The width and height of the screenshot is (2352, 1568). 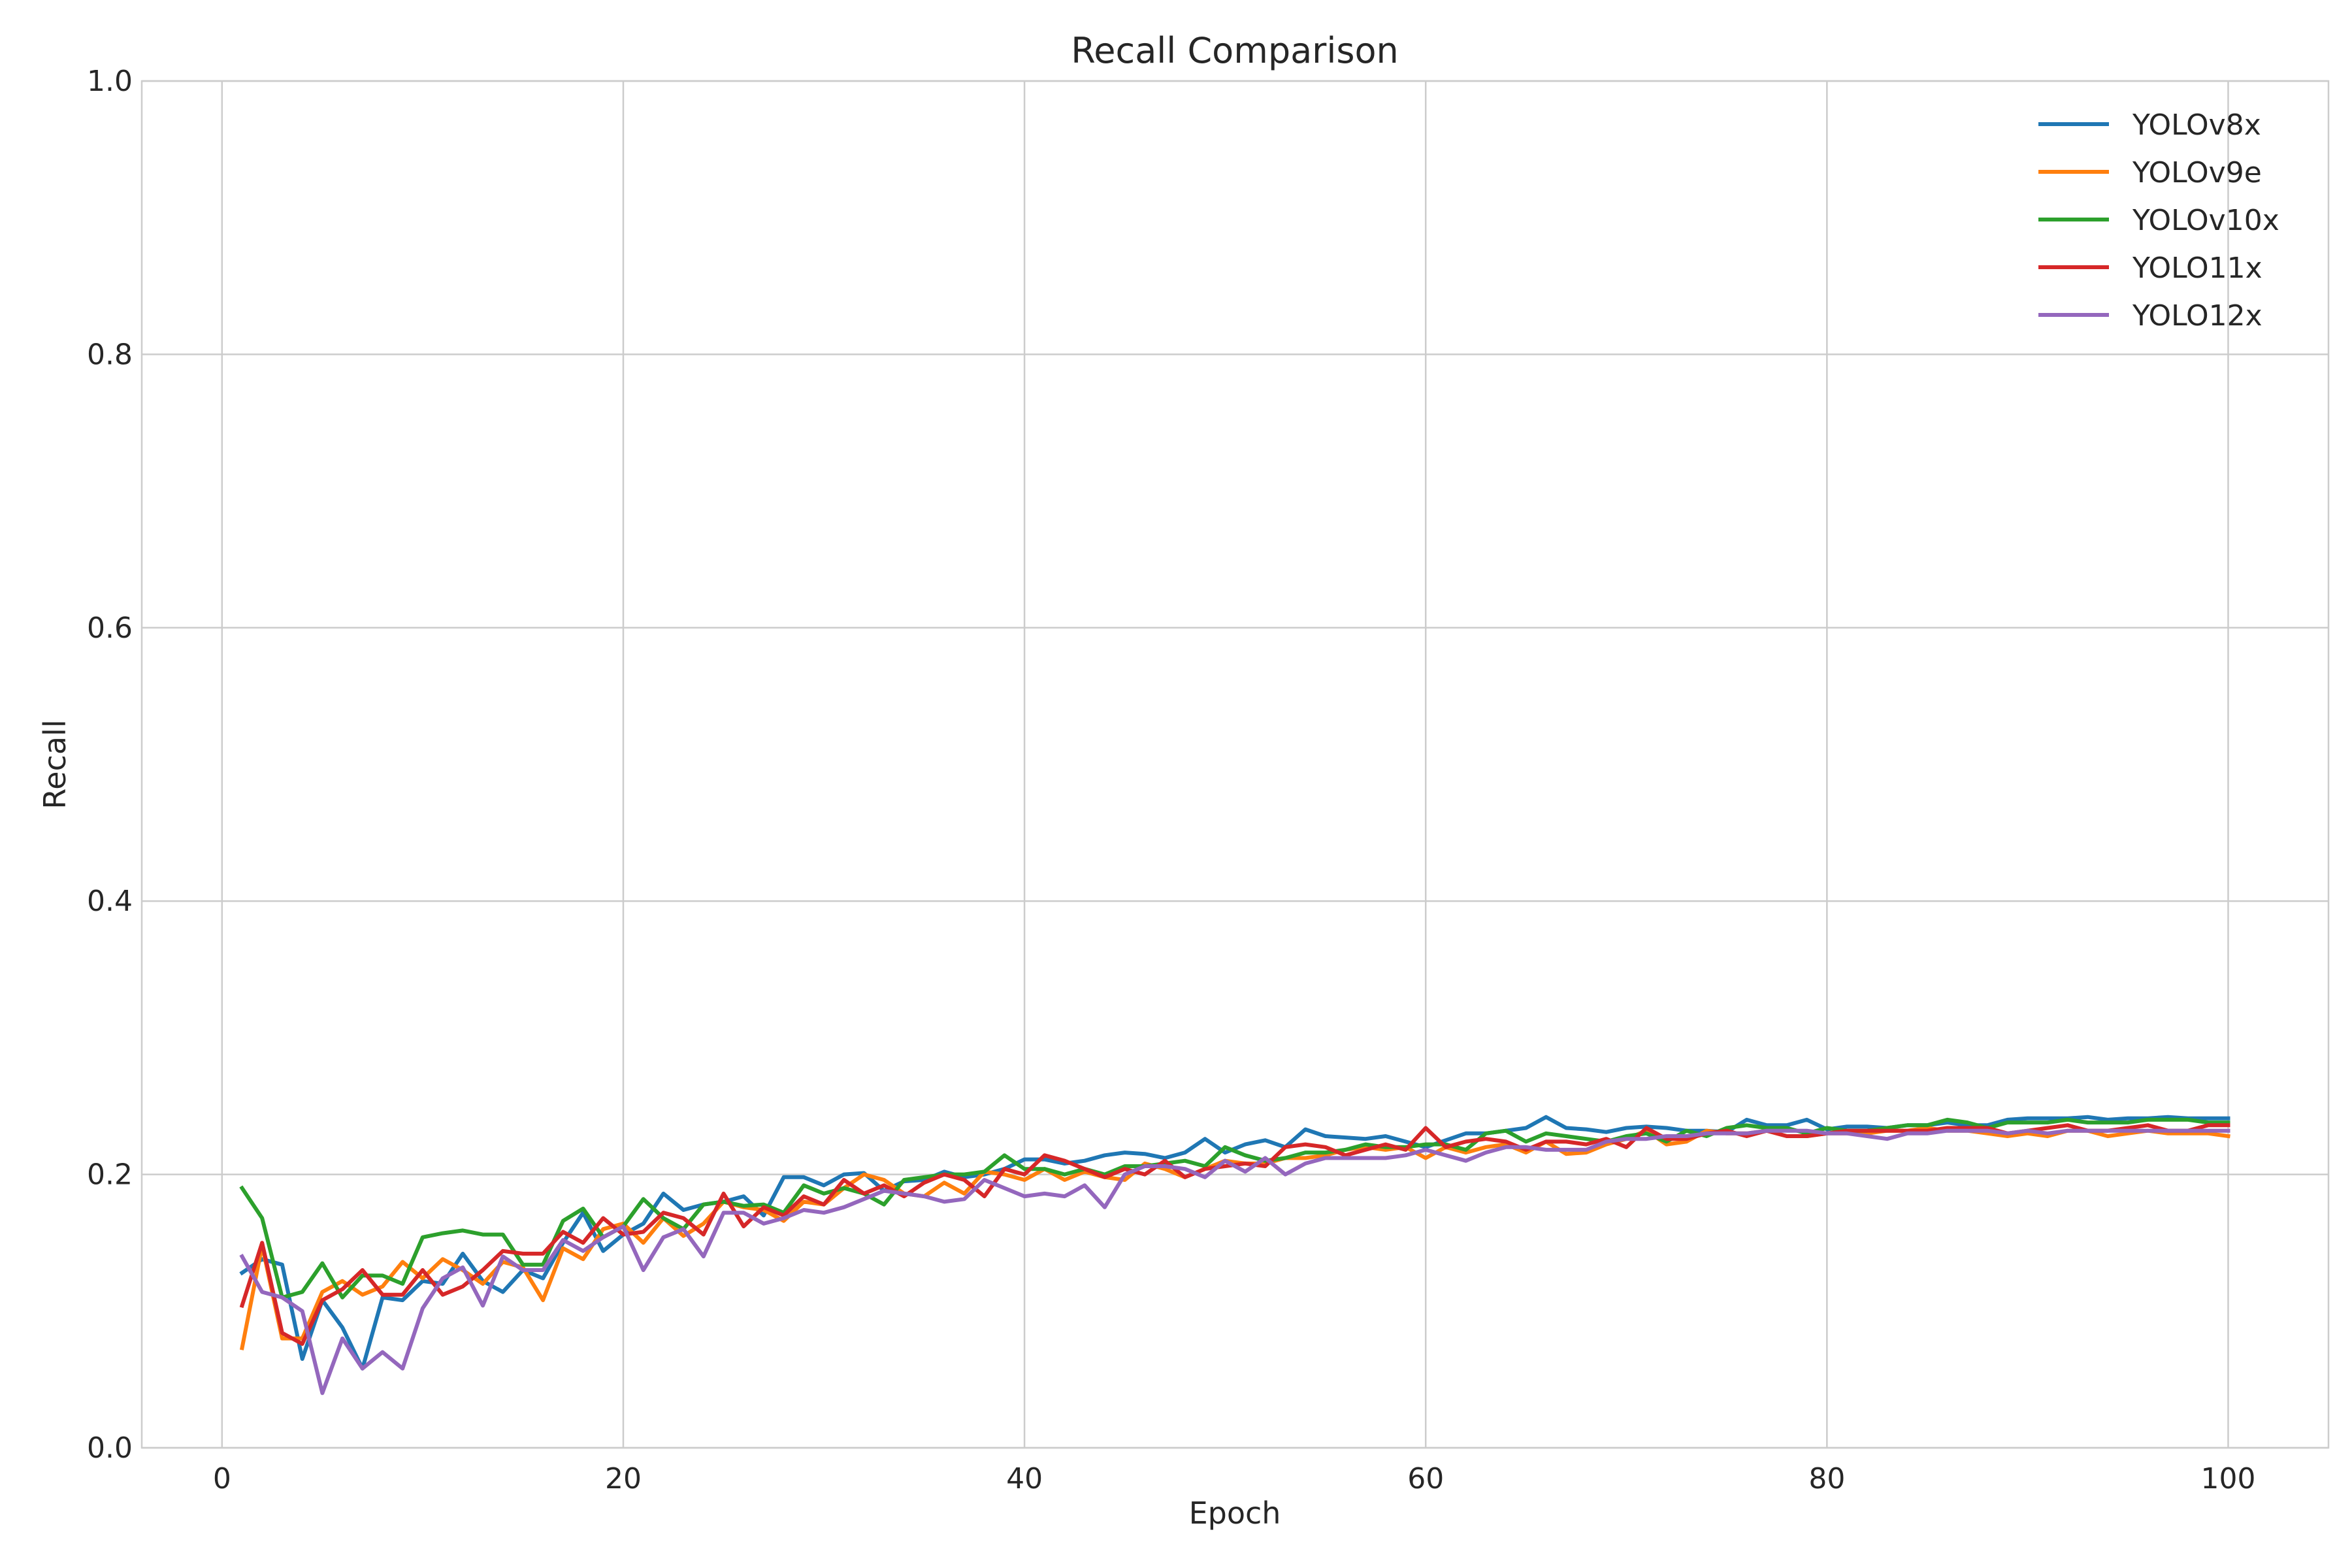 I want to click on x-tick-label: 20, so click(x=623, y=1478).